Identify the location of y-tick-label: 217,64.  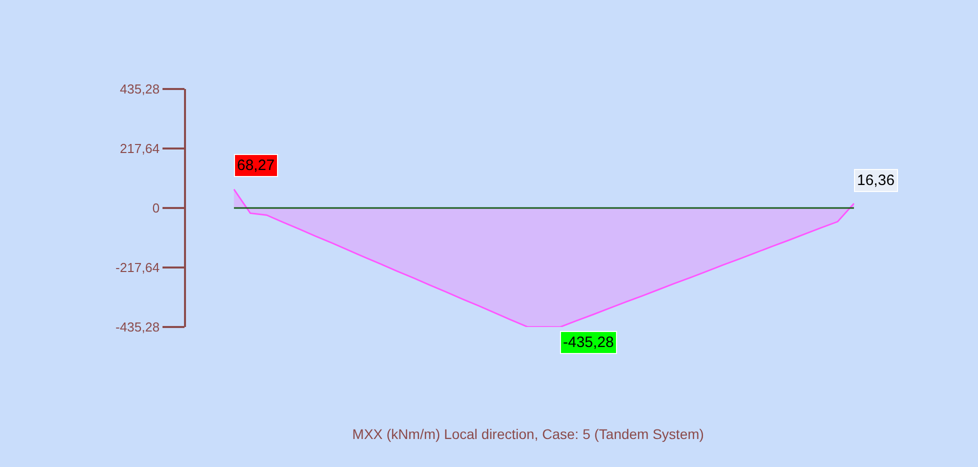
(140, 148).